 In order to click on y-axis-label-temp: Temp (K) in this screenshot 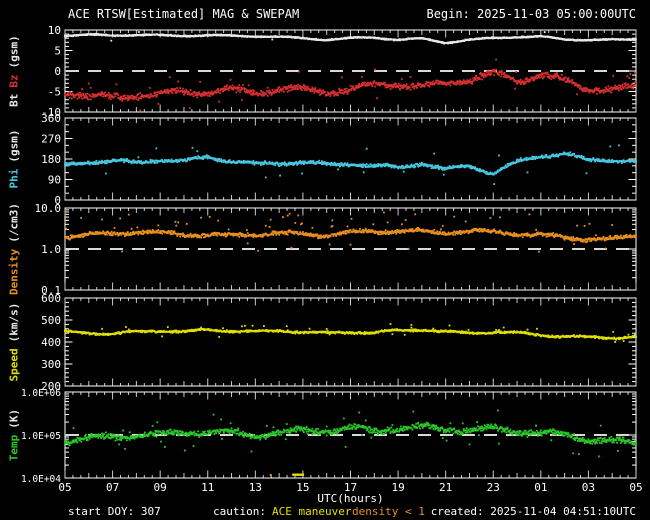, I will do `click(14, 435)`.